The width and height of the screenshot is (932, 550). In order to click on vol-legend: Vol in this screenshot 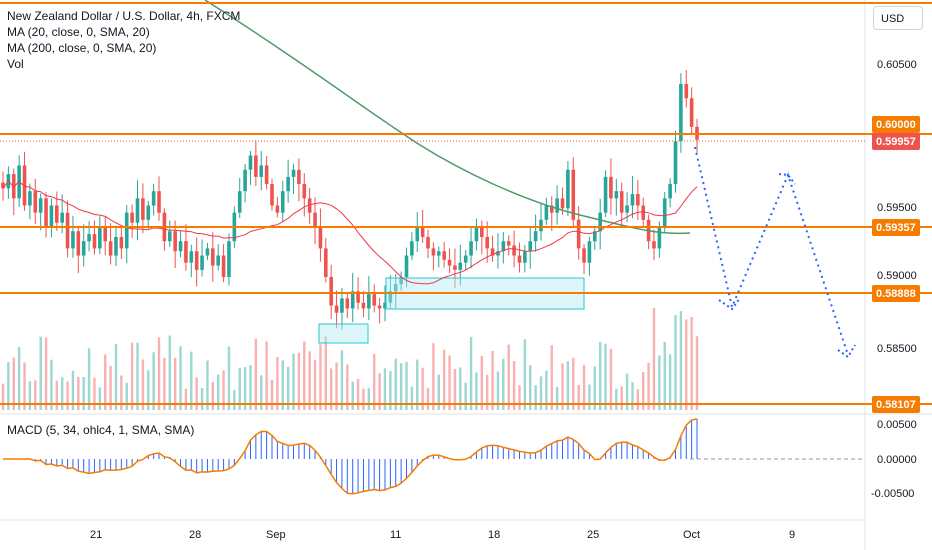, I will do `click(15, 64)`.